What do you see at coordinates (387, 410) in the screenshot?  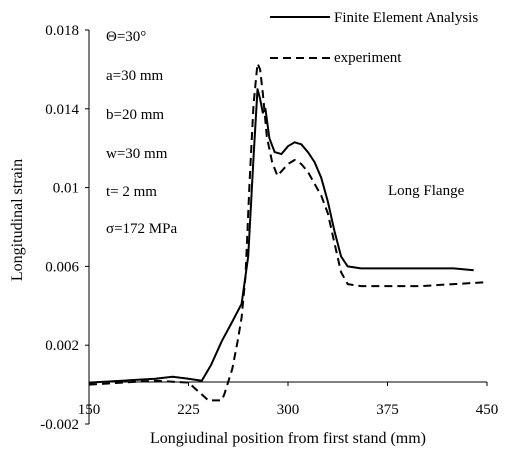 I see `x-tick-label: 375` at bounding box center [387, 410].